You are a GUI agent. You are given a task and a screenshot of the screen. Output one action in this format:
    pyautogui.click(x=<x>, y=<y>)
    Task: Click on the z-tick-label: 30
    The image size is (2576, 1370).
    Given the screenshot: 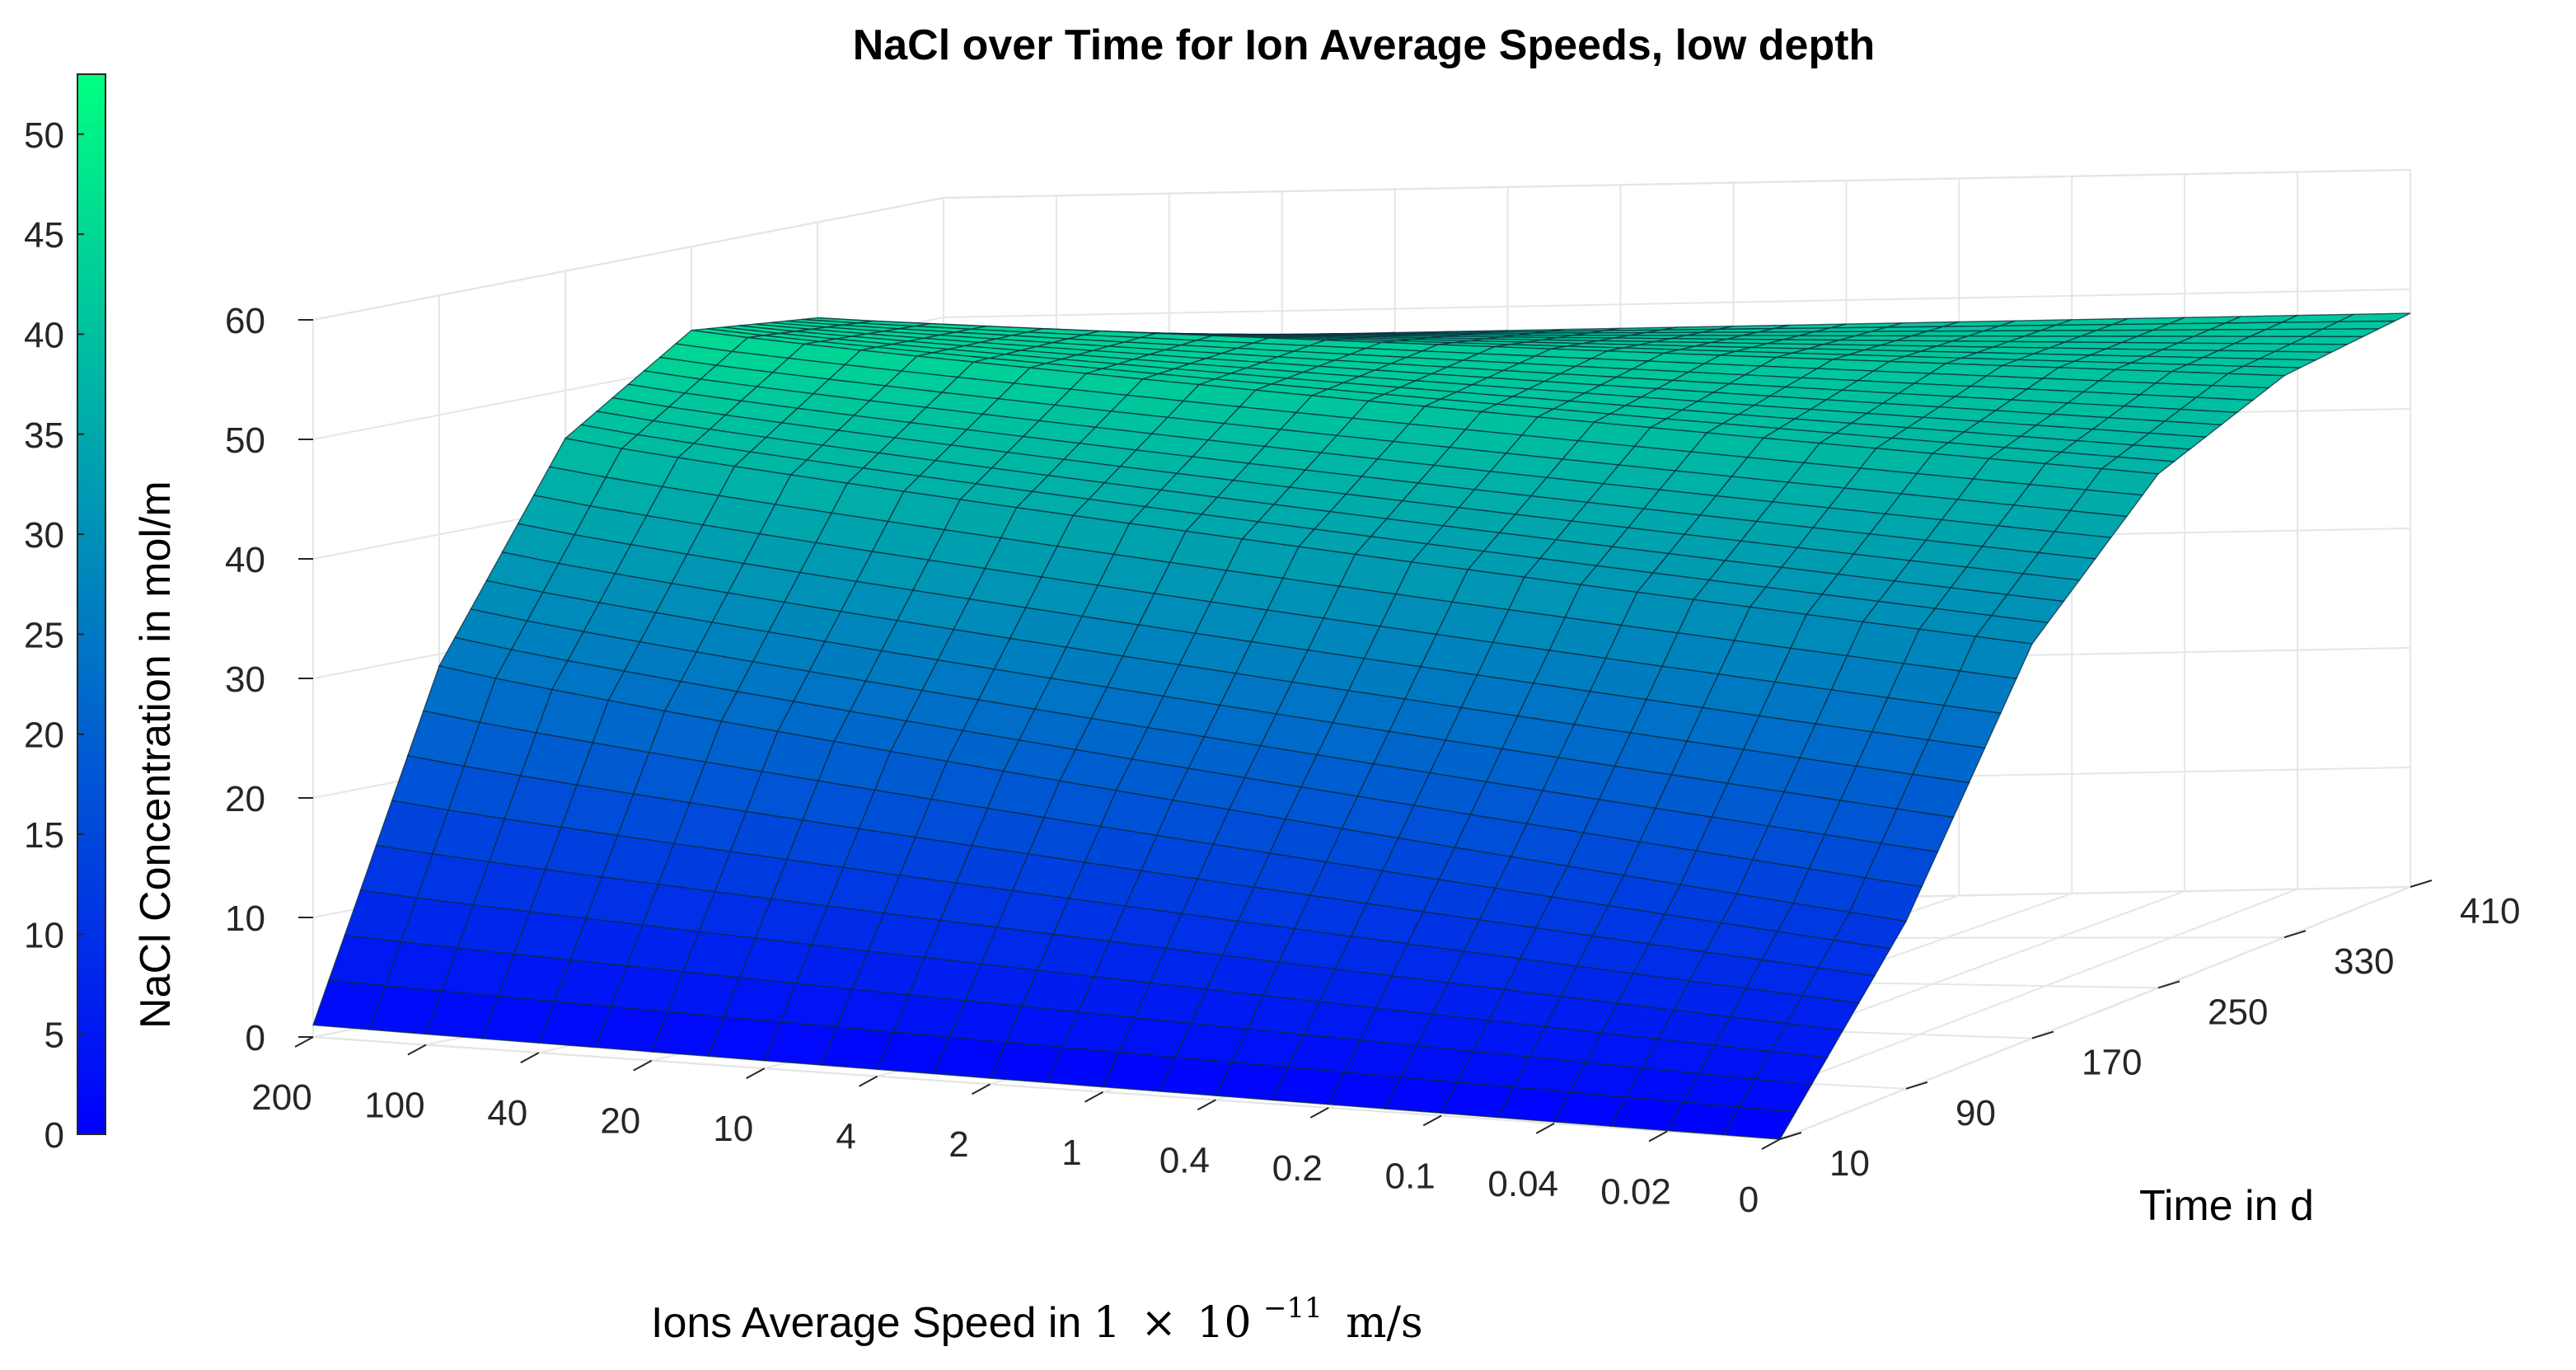 What is the action you would take?
    pyautogui.click(x=245, y=679)
    